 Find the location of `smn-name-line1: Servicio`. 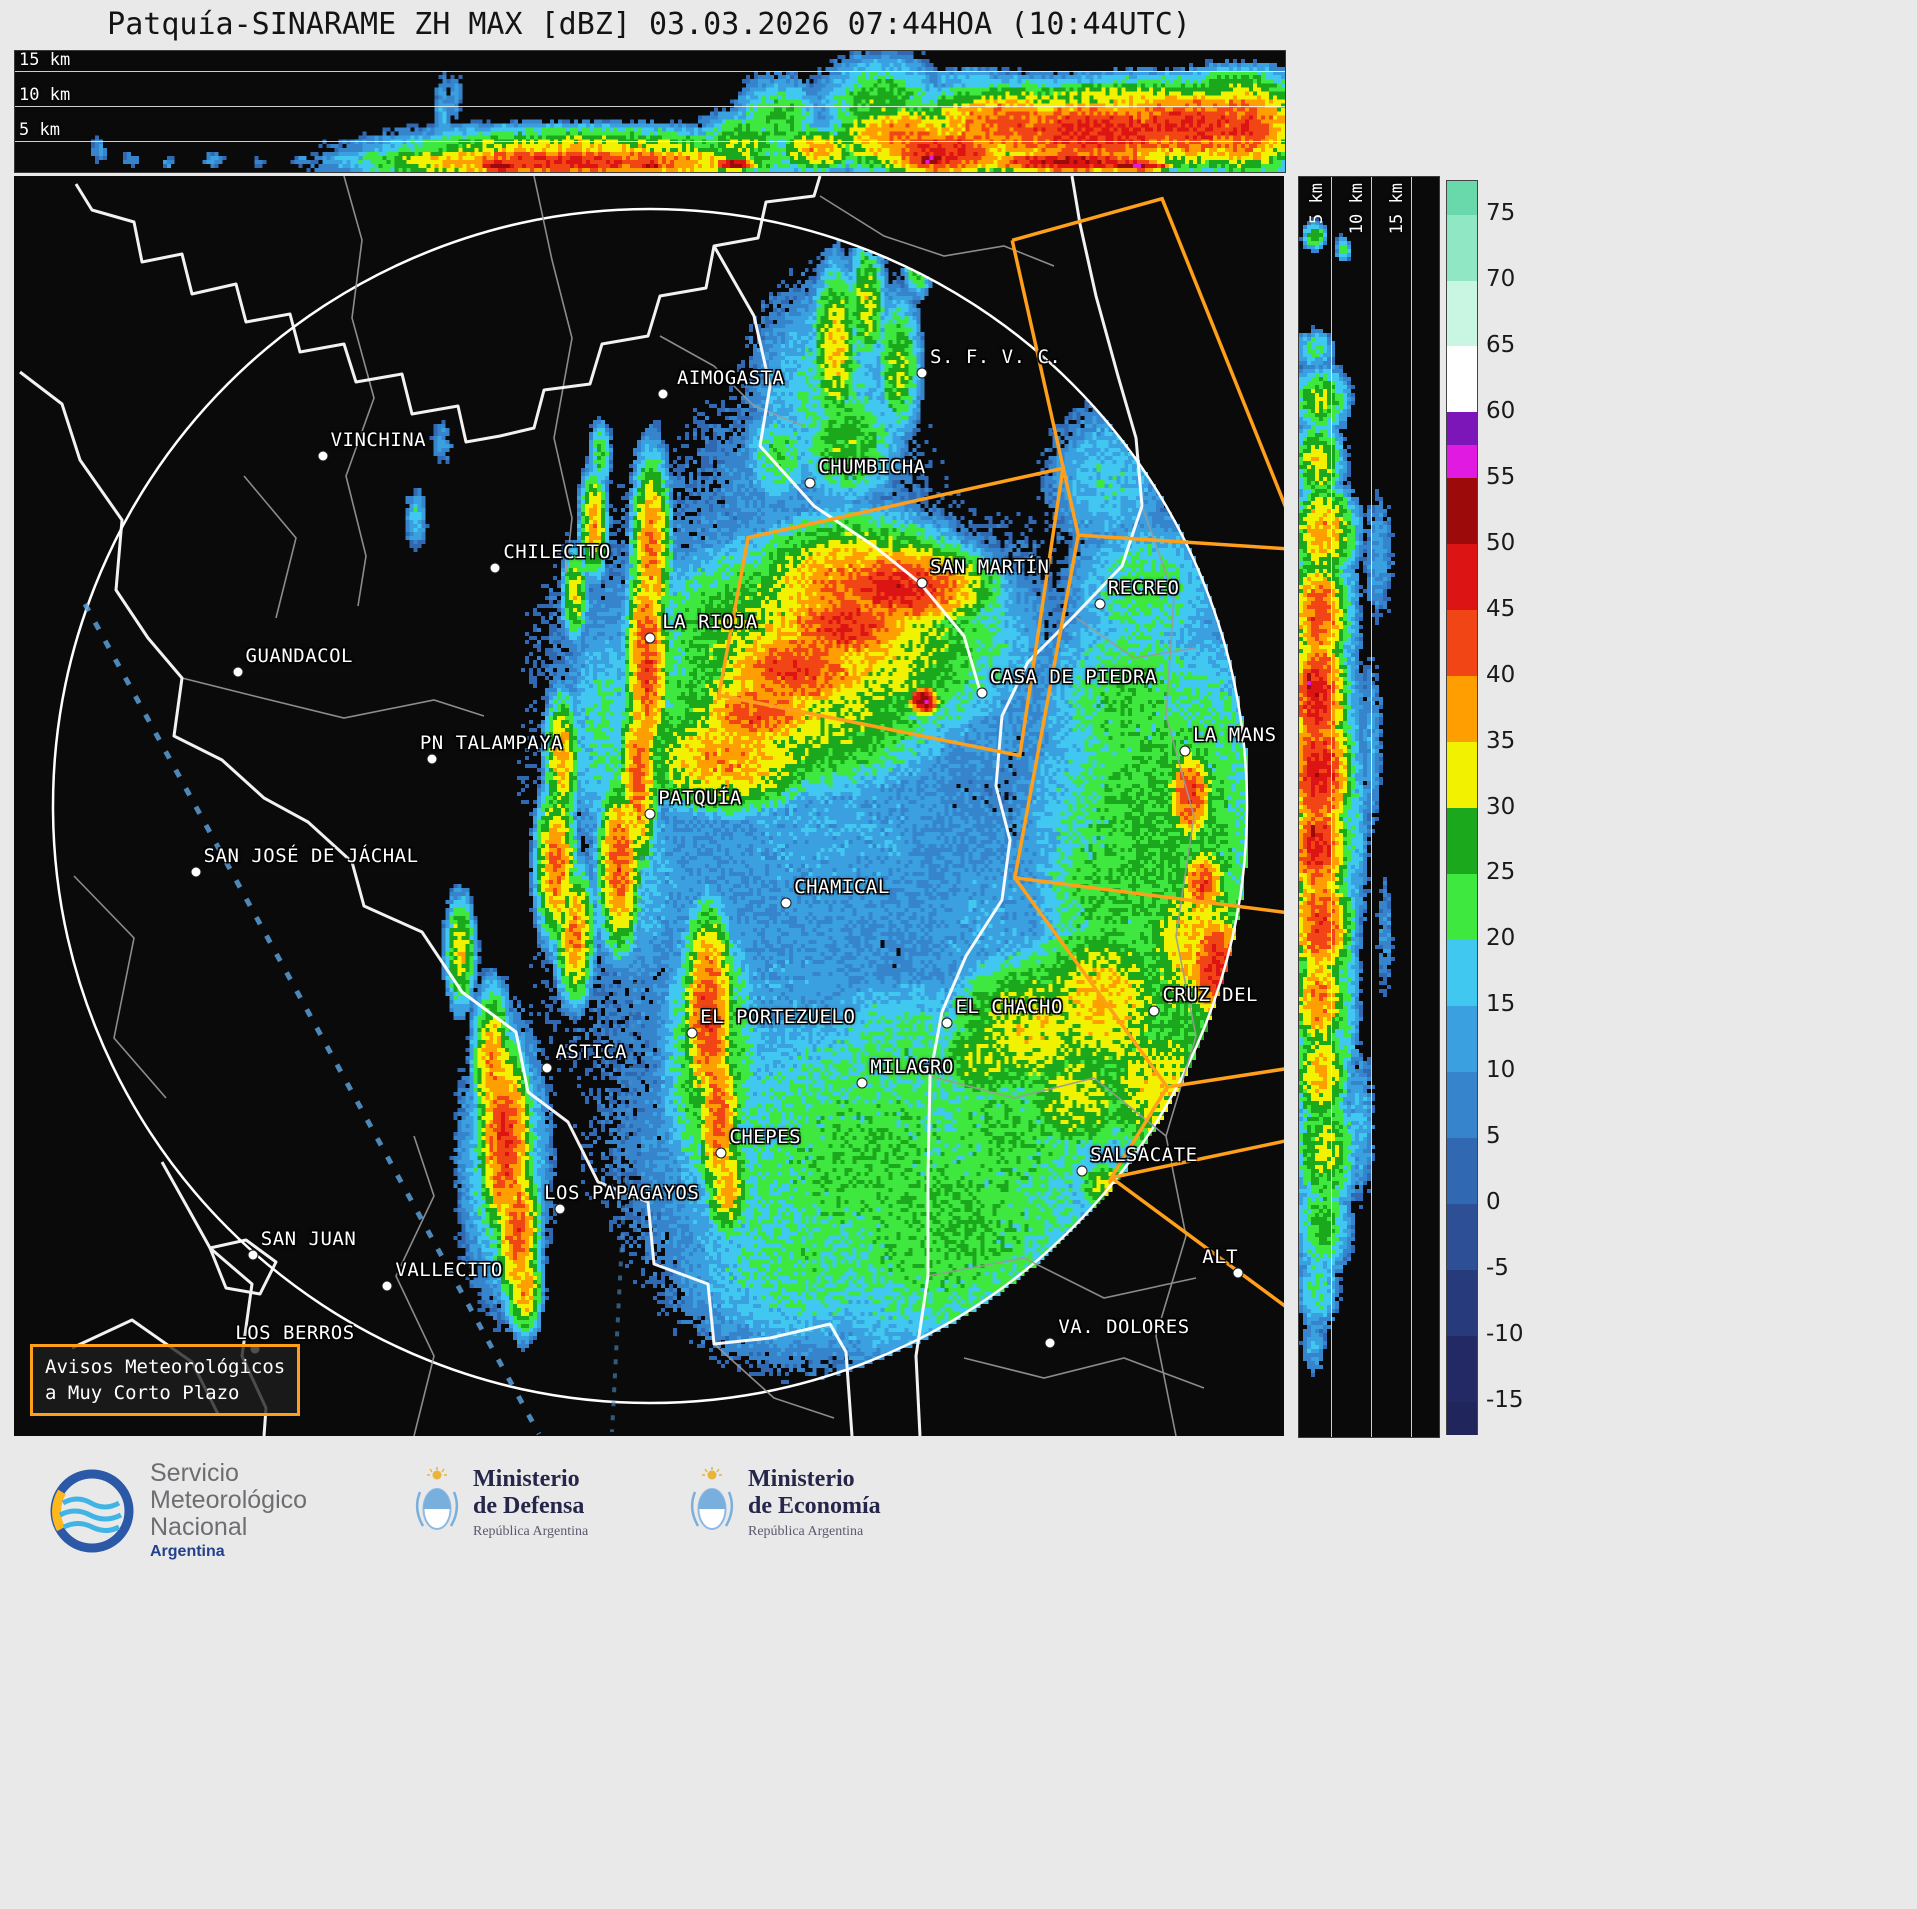

smn-name-line1: Servicio is located at coordinates (194, 1473).